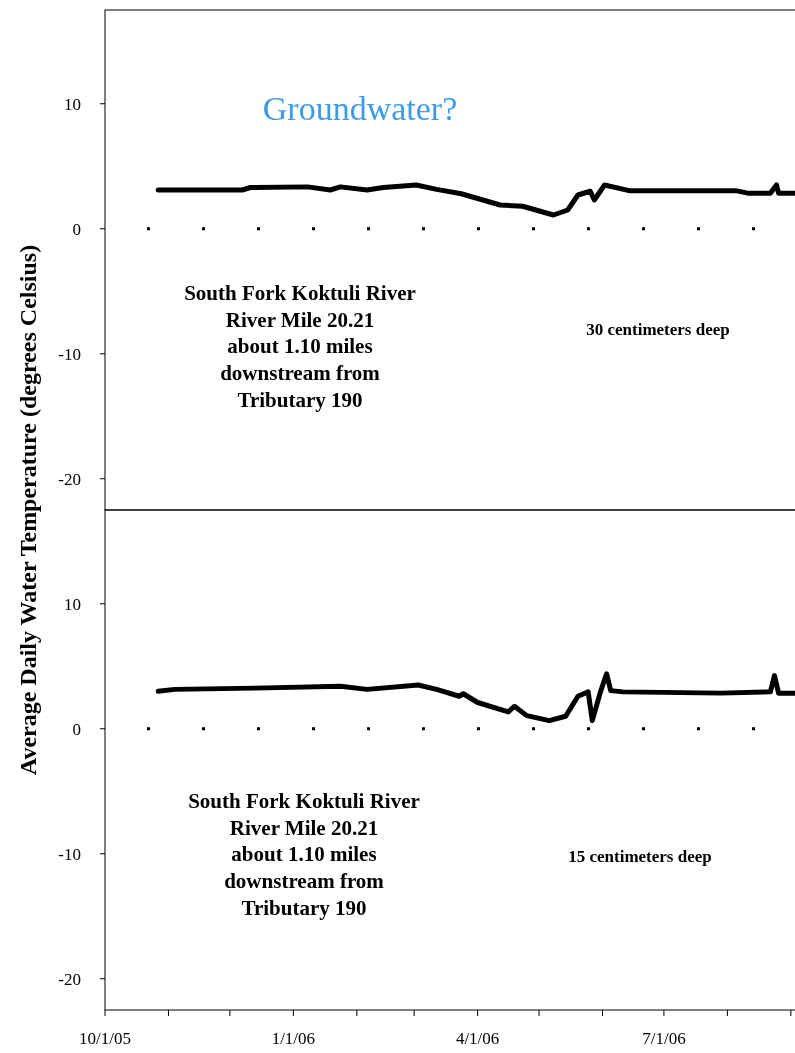  I want to click on annotation: 30 centimeters deep, so click(658, 329).